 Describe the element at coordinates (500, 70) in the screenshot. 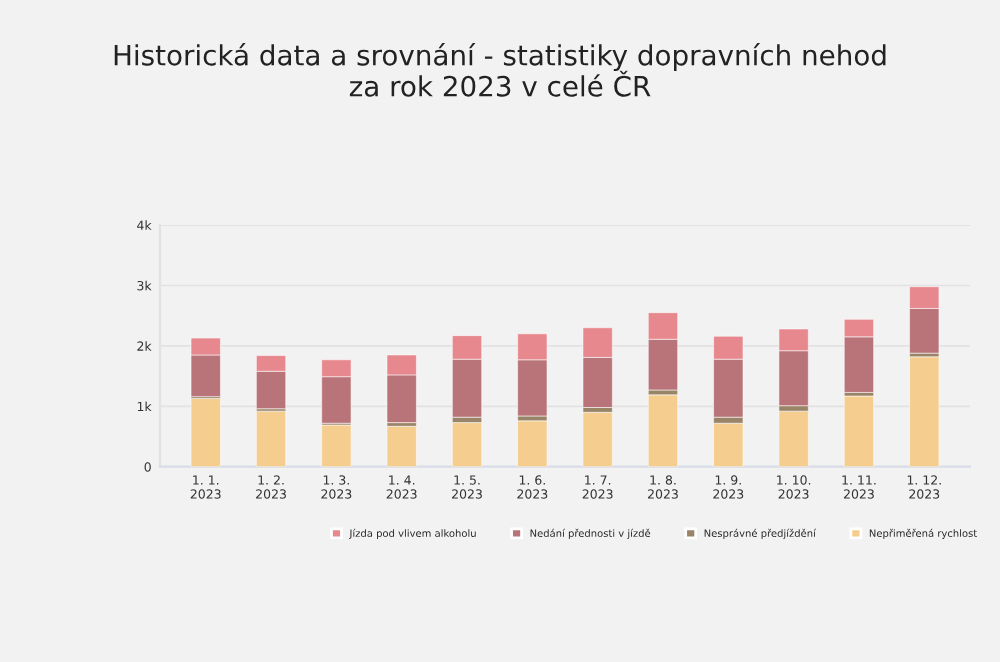

I see `chart-title: Historická data a srovnání - statistiky dopravních nehod za rok 2023 v celé ČR` at that location.